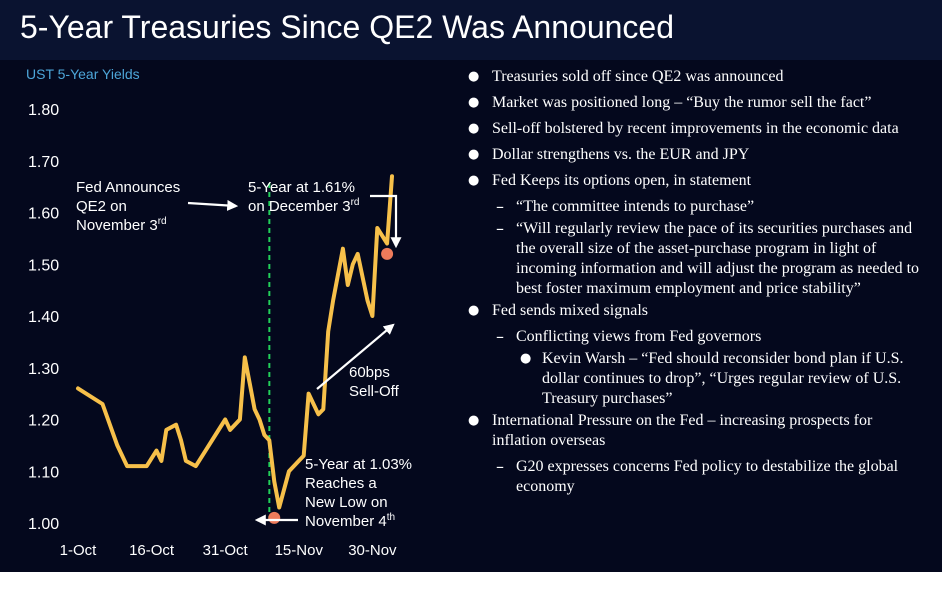 The image size is (942, 614). I want to click on low-annotation-superscript: th, so click(391, 517).